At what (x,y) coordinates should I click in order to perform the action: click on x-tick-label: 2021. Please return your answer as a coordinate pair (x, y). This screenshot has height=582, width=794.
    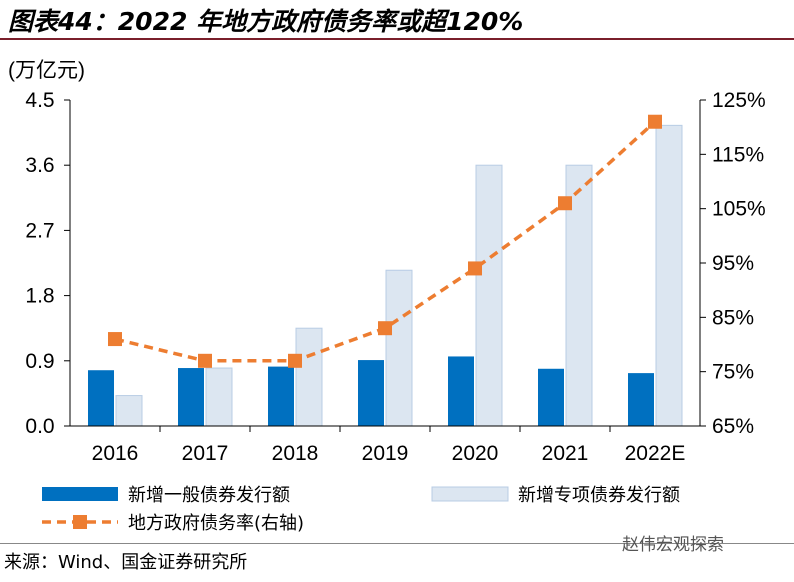
    Looking at the image, I should click on (565, 453).